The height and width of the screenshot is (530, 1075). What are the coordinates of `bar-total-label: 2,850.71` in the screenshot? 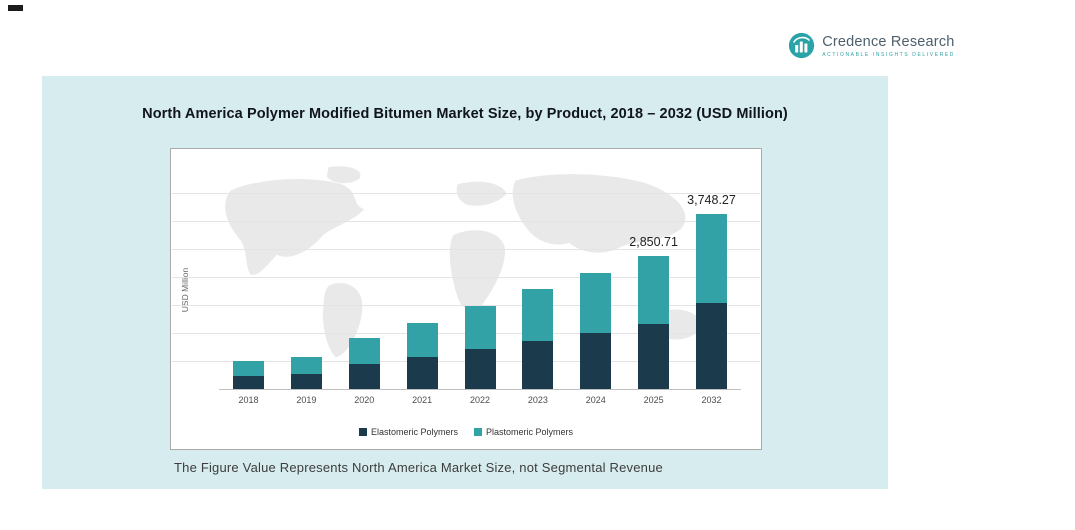 It's located at (653, 242).